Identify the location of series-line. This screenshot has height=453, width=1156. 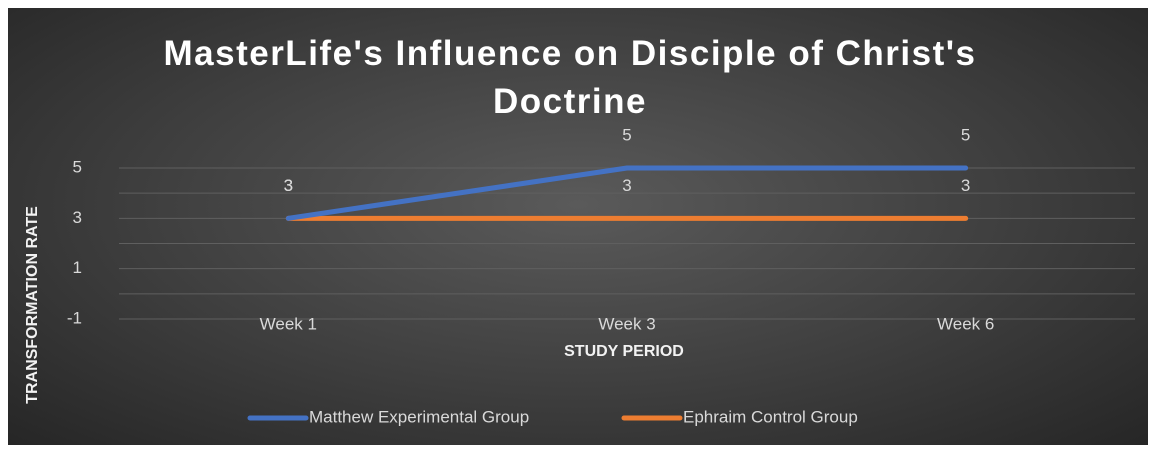
(627, 193).